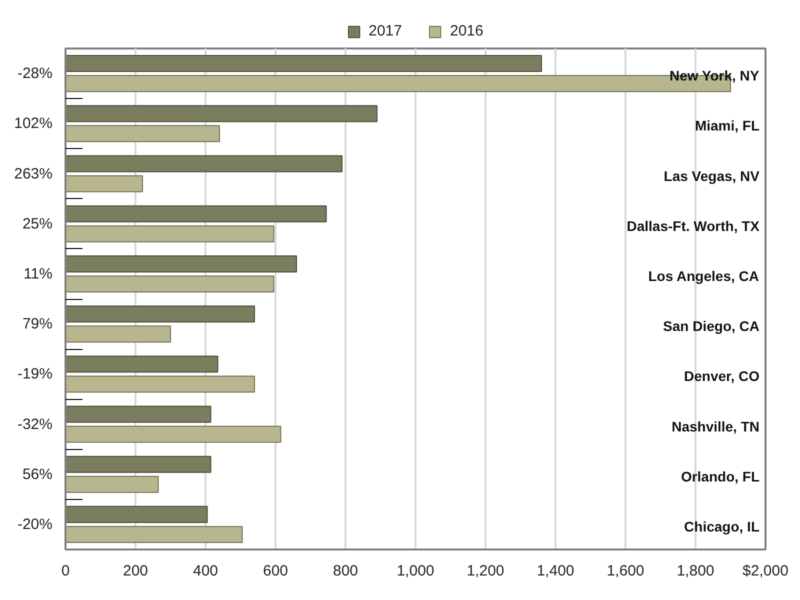  What do you see at coordinates (625, 571) in the screenshot?
I see `x-tick-label: 1,600` at bounding box center [625, 571].